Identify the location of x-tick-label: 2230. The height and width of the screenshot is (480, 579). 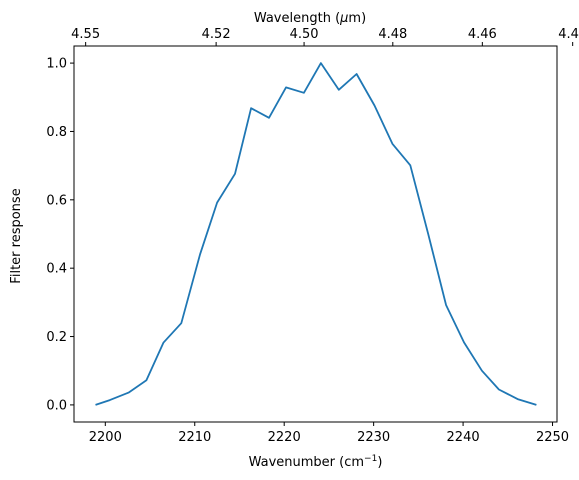
(373, 437).